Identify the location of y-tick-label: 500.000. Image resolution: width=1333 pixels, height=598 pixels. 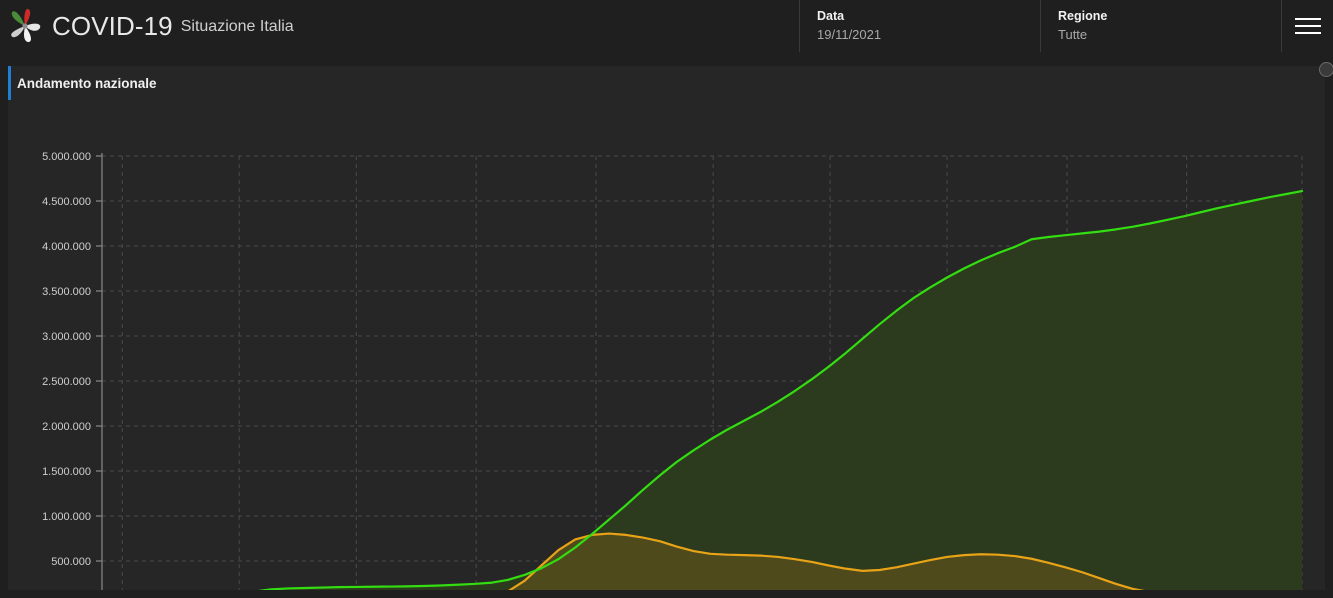
(71, 562).